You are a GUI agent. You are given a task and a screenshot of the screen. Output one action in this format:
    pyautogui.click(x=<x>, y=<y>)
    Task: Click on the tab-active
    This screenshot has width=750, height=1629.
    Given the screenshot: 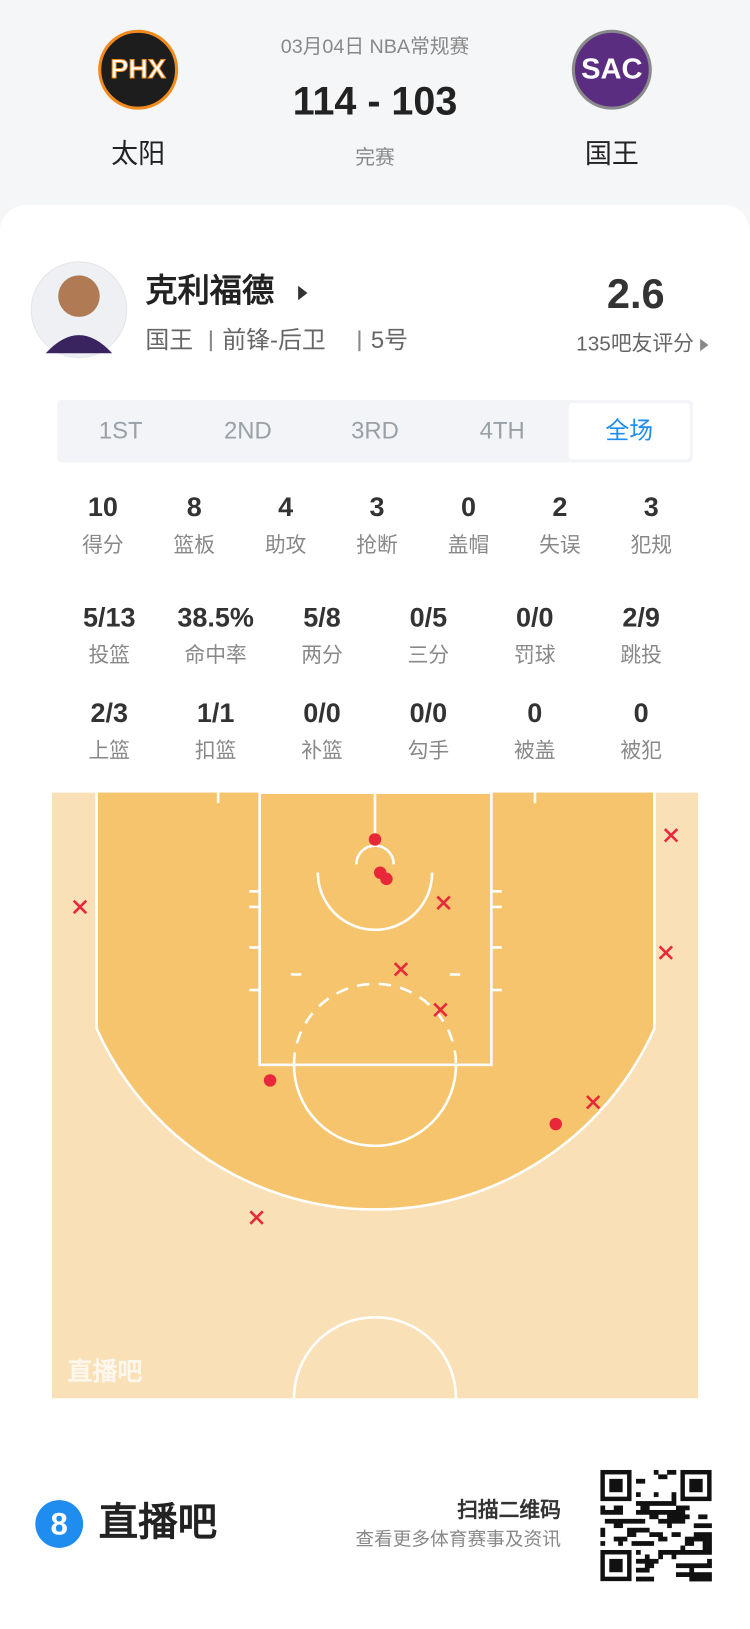 What is the action you would take?
    pyautogui.click(x=629, y=431)
    